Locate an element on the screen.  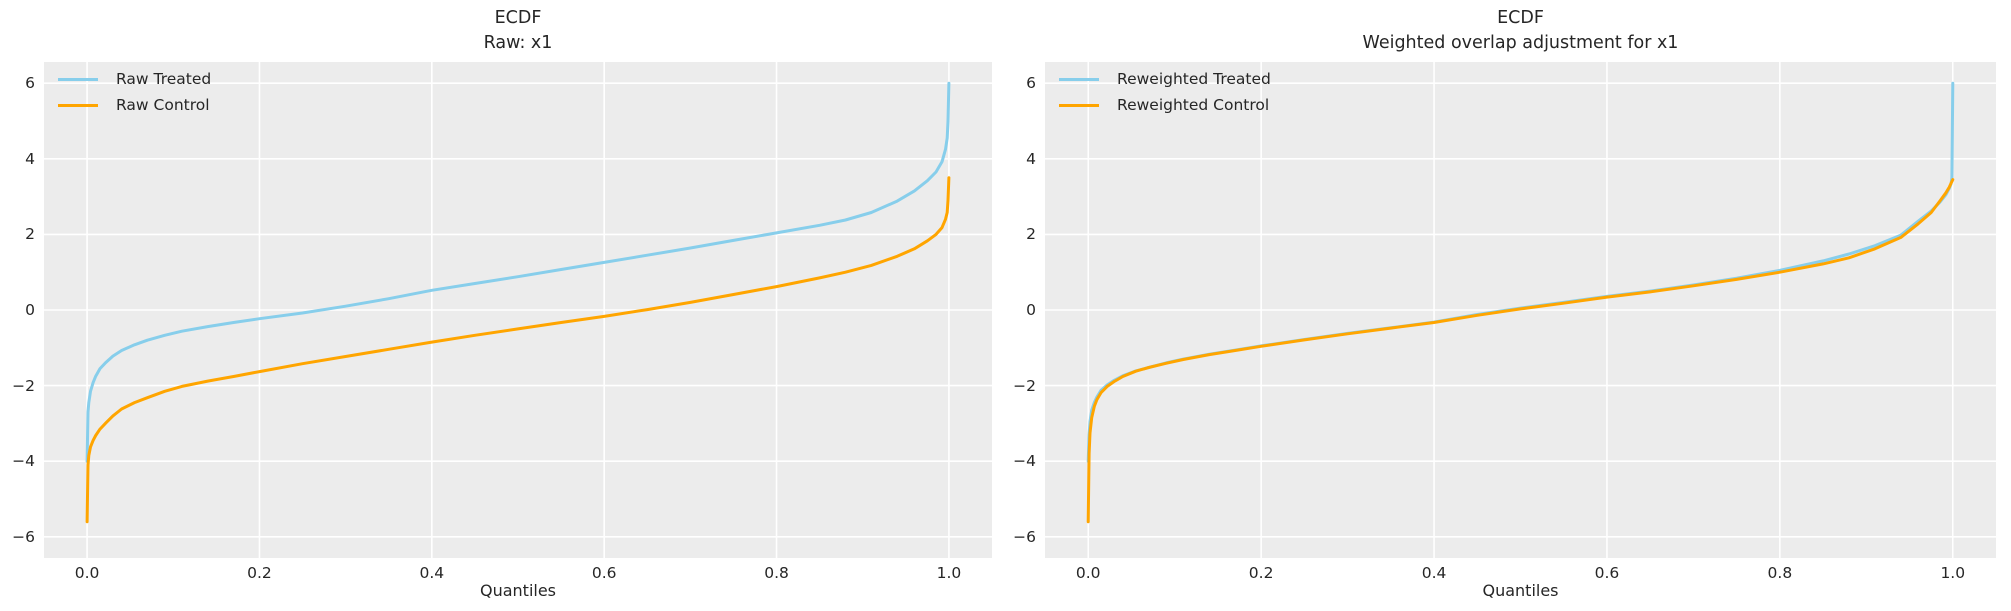
legend-label: Reweighted Treated is located at coordinates (1194, 79).